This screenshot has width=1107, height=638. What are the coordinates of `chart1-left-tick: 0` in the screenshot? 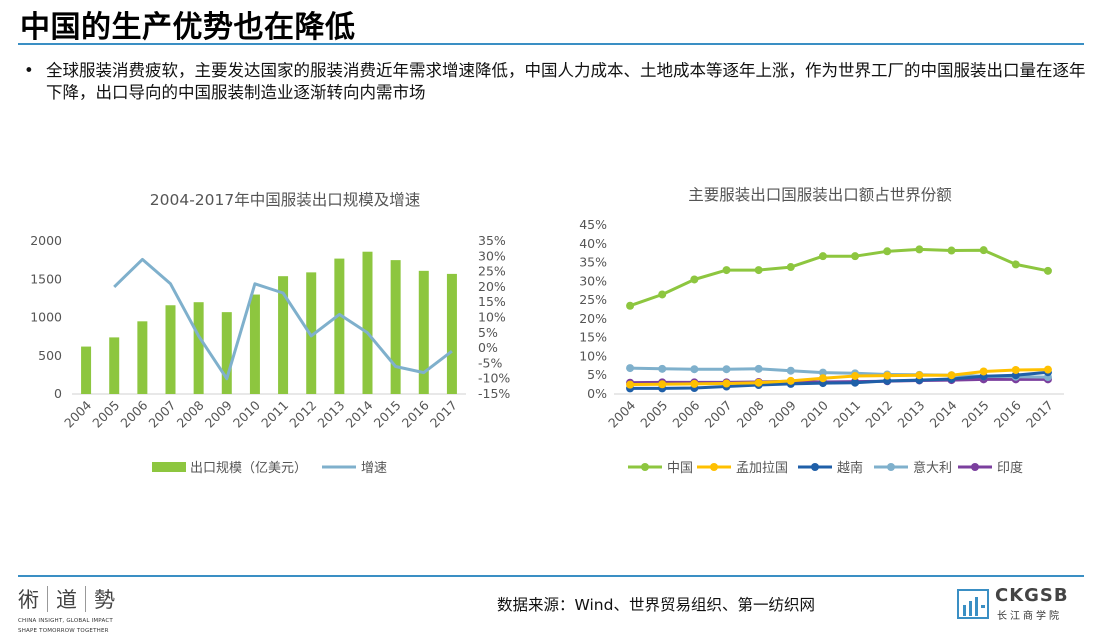 It's located at (58, 393).